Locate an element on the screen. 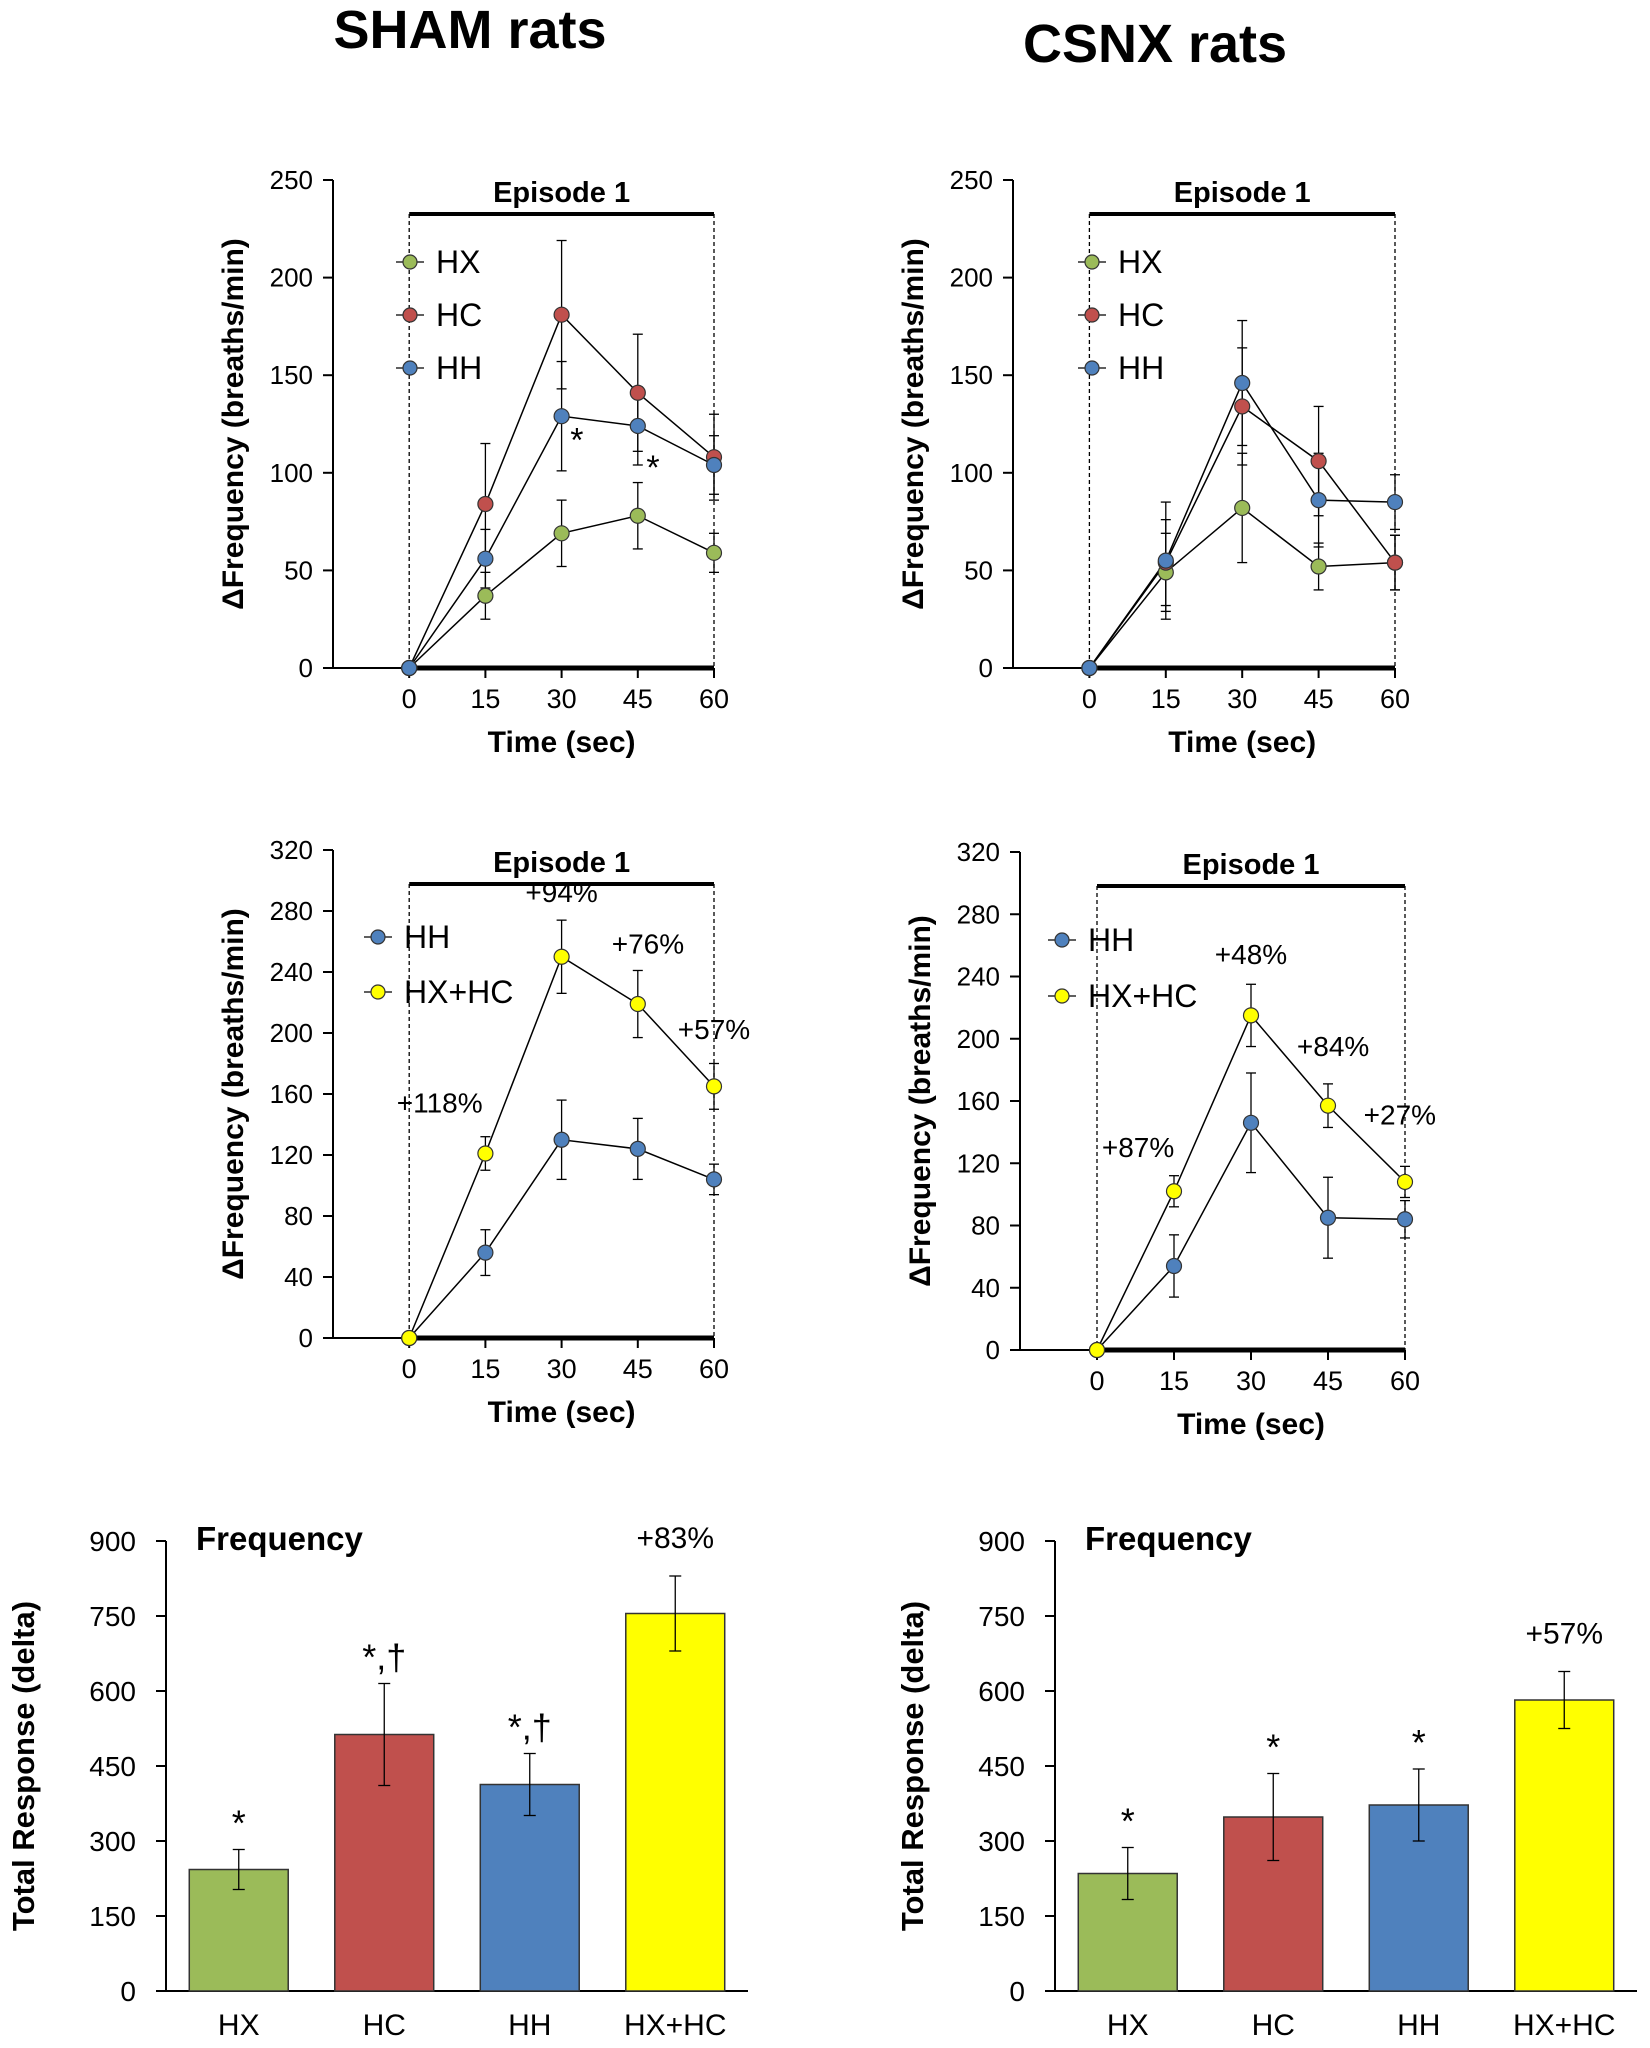 Image resolution: width=1650 pixels, height=2048 pixels. legend-marker-hx is located at coordinates (1092, 262).